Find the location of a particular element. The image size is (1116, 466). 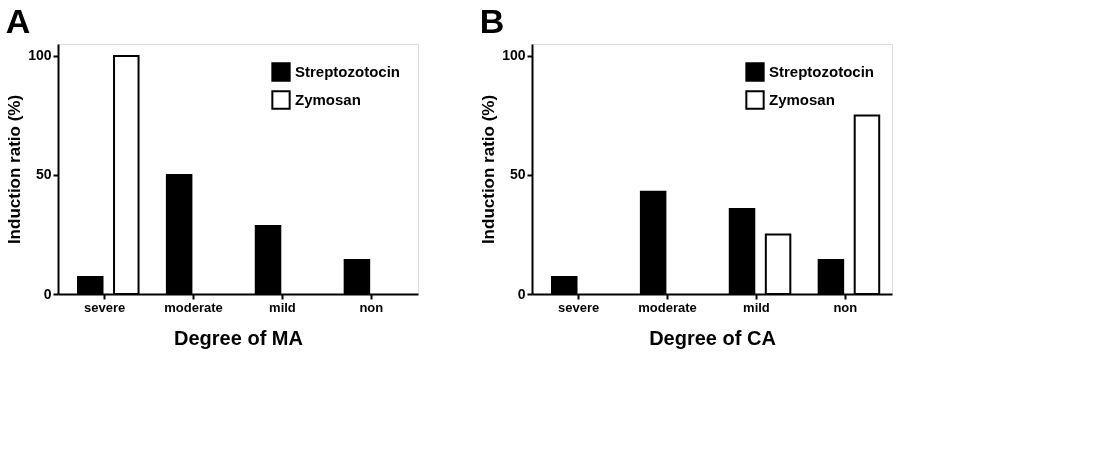

x-axis-title: Degree of MA is located at coordinates (238, 337).